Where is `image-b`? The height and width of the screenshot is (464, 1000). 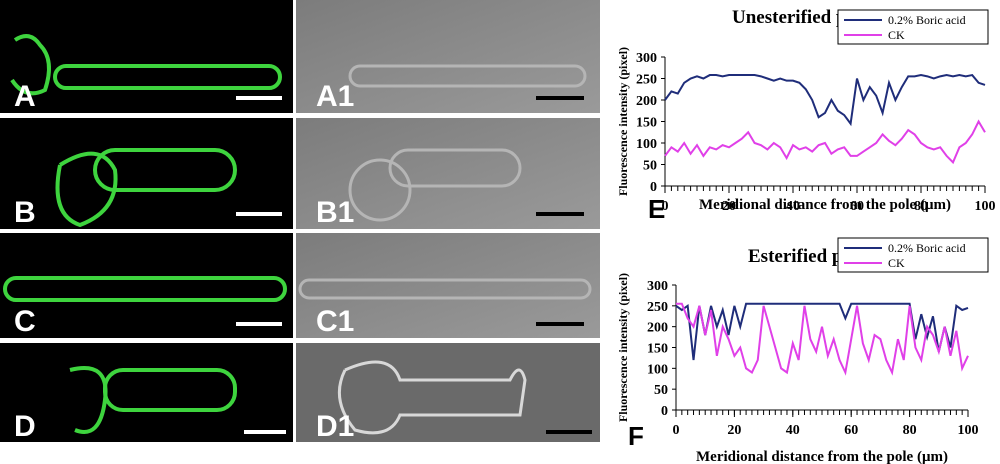 image-b is located at coordinates (146, 173).